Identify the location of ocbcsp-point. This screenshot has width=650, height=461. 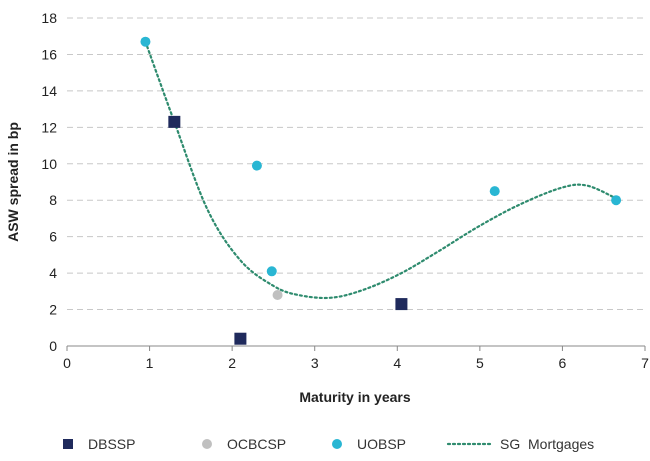
(277, 294).